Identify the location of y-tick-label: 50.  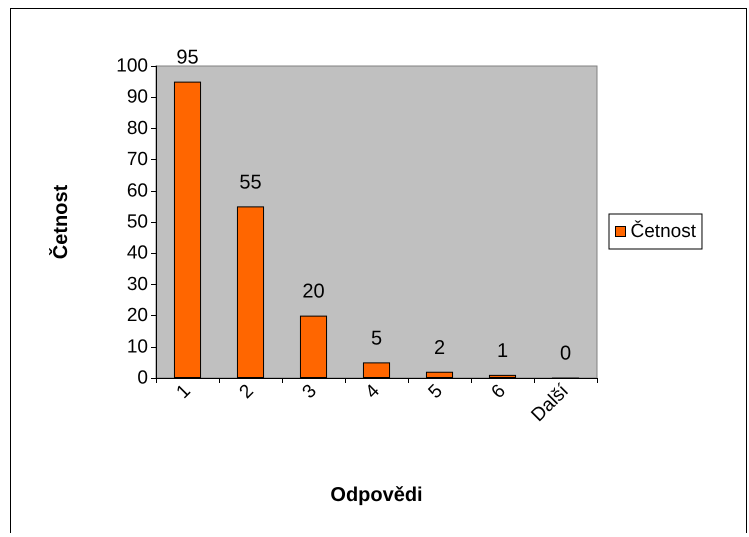
(137, 222).